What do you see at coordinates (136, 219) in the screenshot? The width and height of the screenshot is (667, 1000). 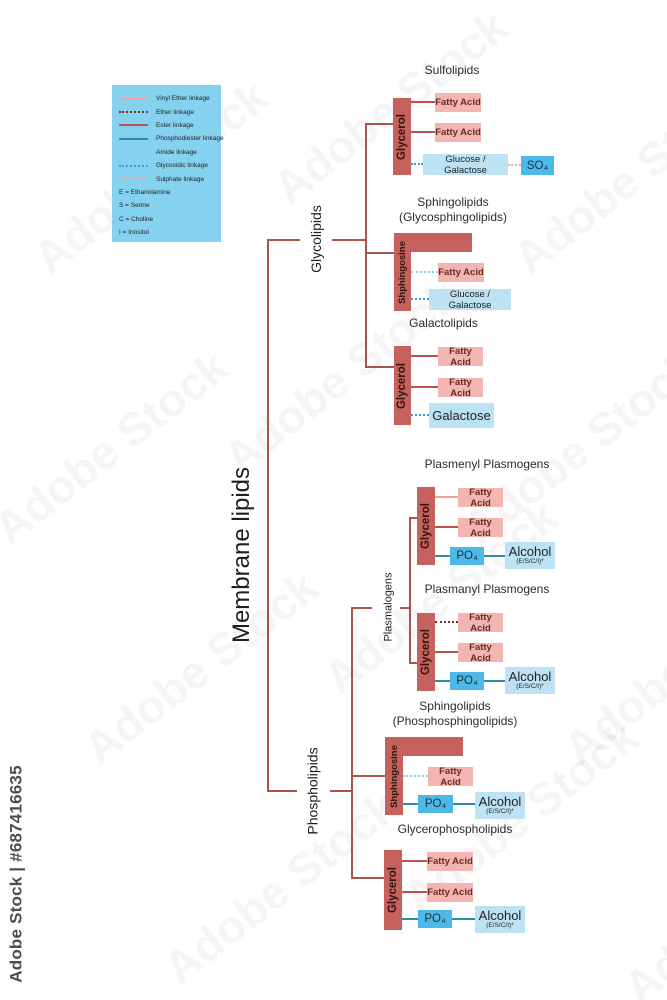 I see `legend-abbreviation: C = Choline` at bounding box center [136, 219].